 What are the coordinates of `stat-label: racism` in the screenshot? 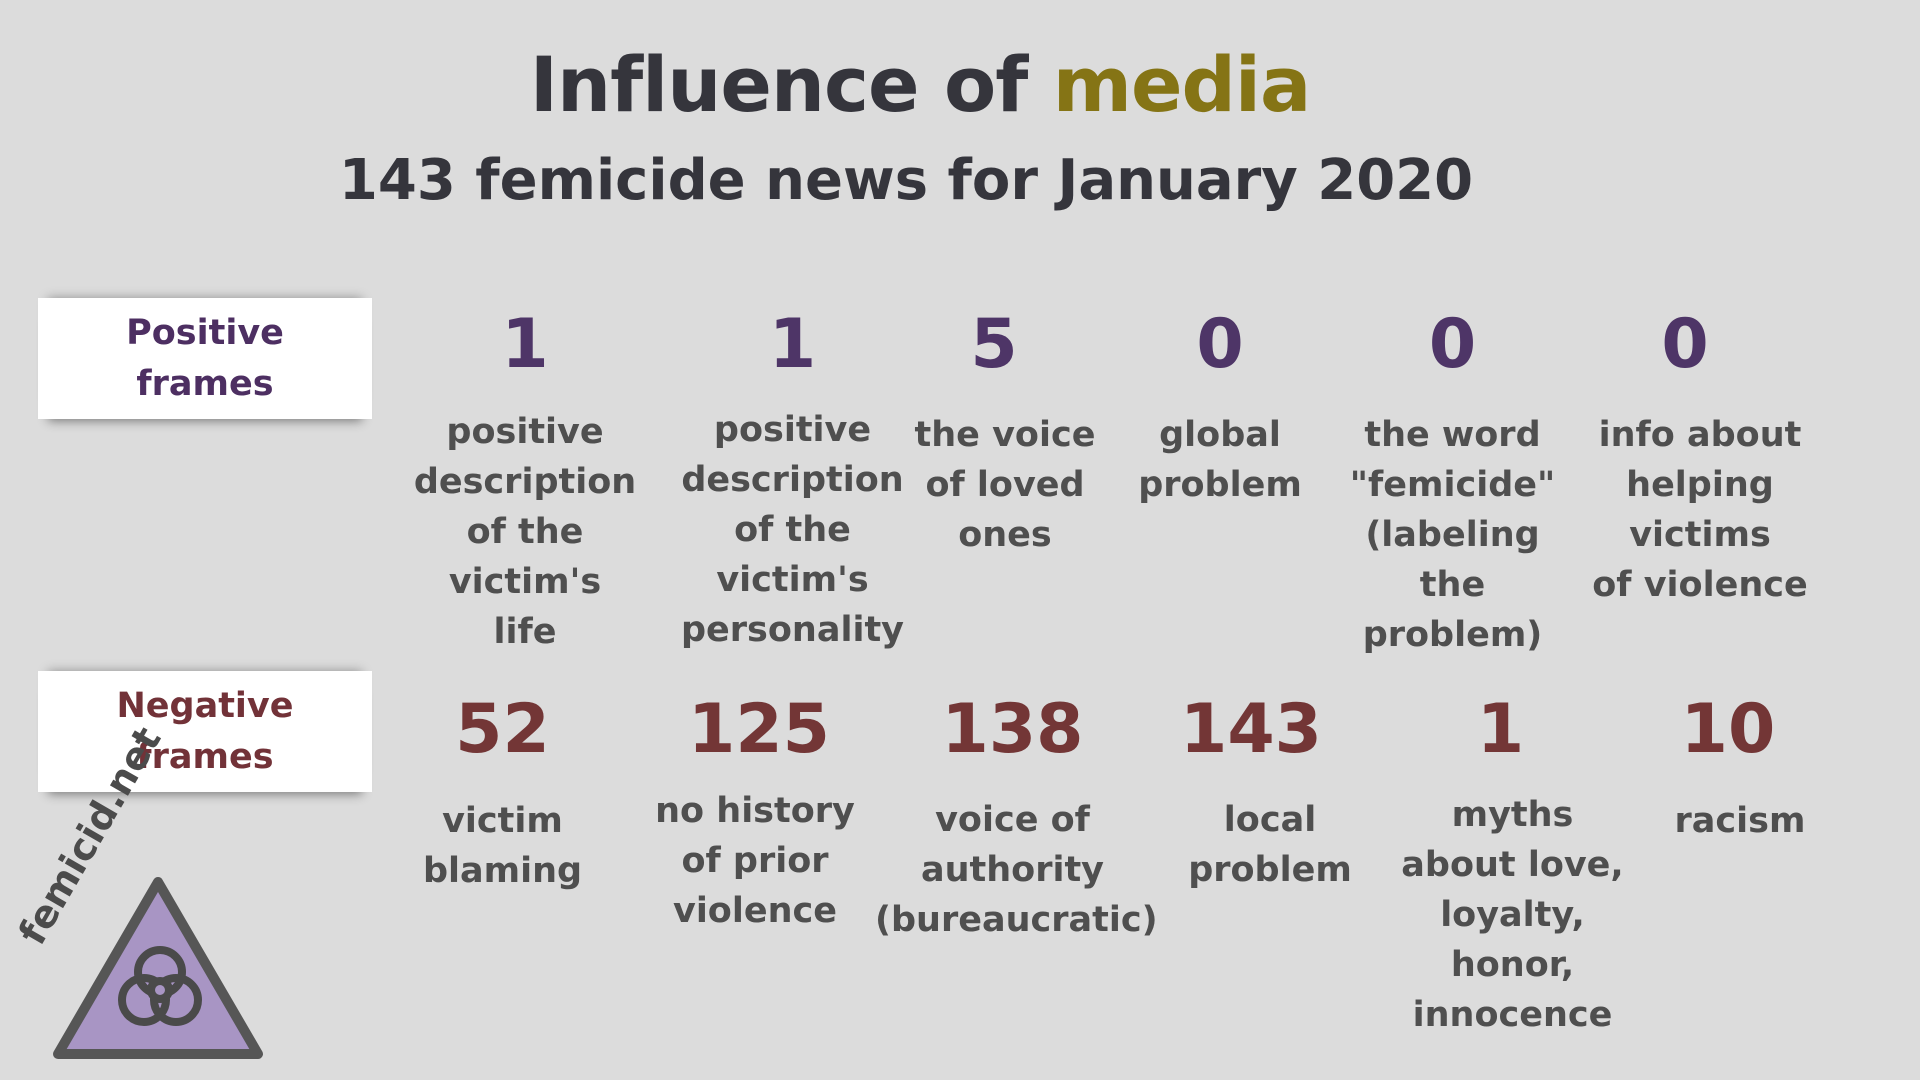 It's located at (1740, 821).